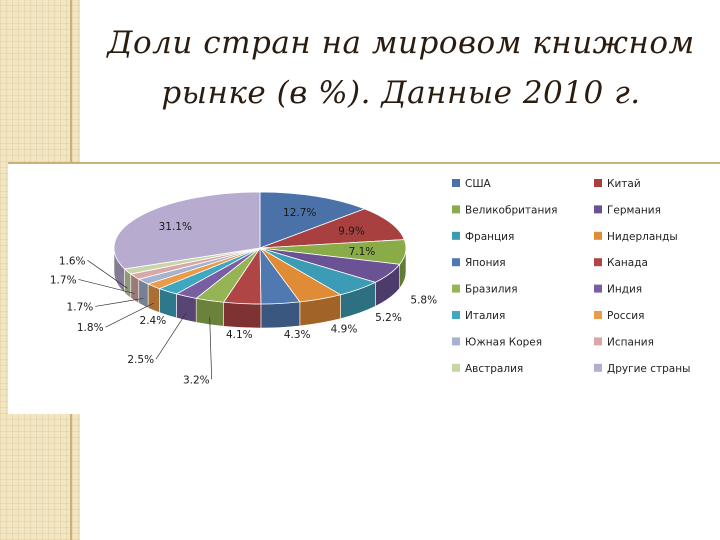 The height and width of the screenshot is (540, 720). What do you see at coordinates (388, 318) in the screenshot?
I see `data-label-4: 5.2%` at bounding box center [388, 318].